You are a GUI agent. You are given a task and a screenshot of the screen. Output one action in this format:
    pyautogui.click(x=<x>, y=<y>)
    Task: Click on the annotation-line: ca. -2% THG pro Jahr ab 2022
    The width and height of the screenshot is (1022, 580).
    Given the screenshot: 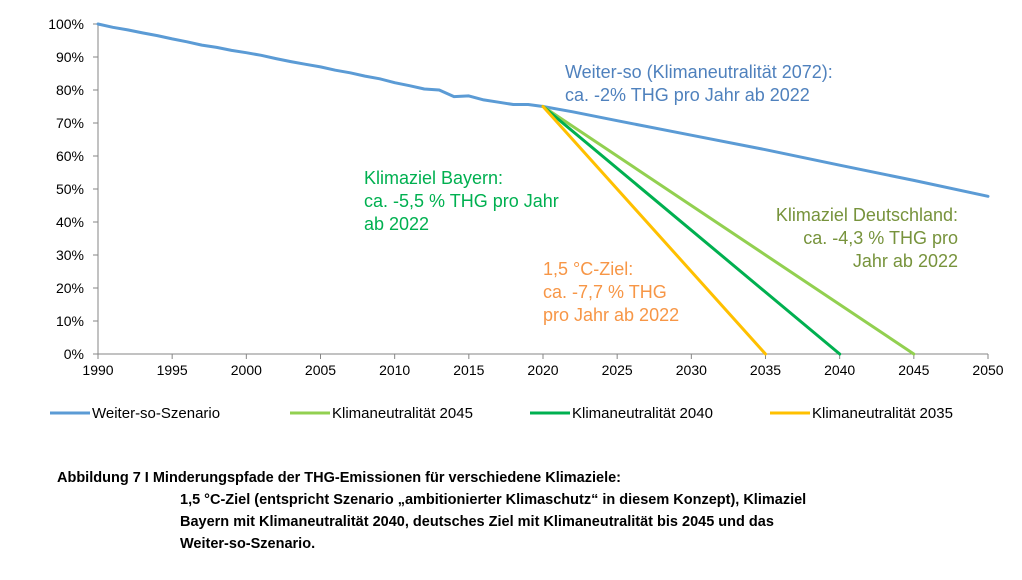 What is the action you would take?
    pyautogui.click(x=687, y=95)
    